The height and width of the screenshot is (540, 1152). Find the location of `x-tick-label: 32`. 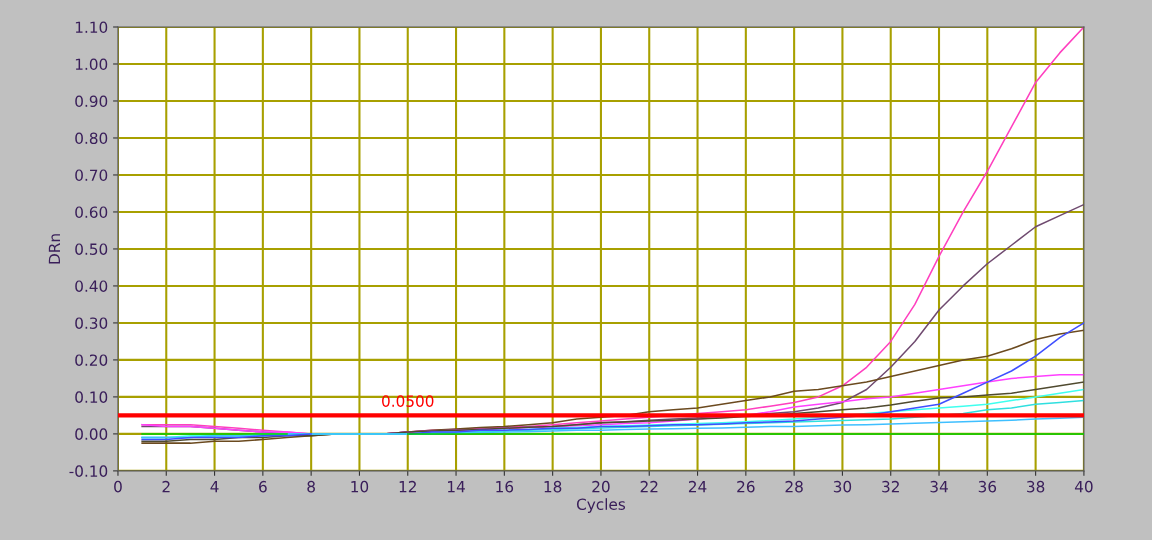

x-tick-label: 32 is located at coordinates (890, 486).